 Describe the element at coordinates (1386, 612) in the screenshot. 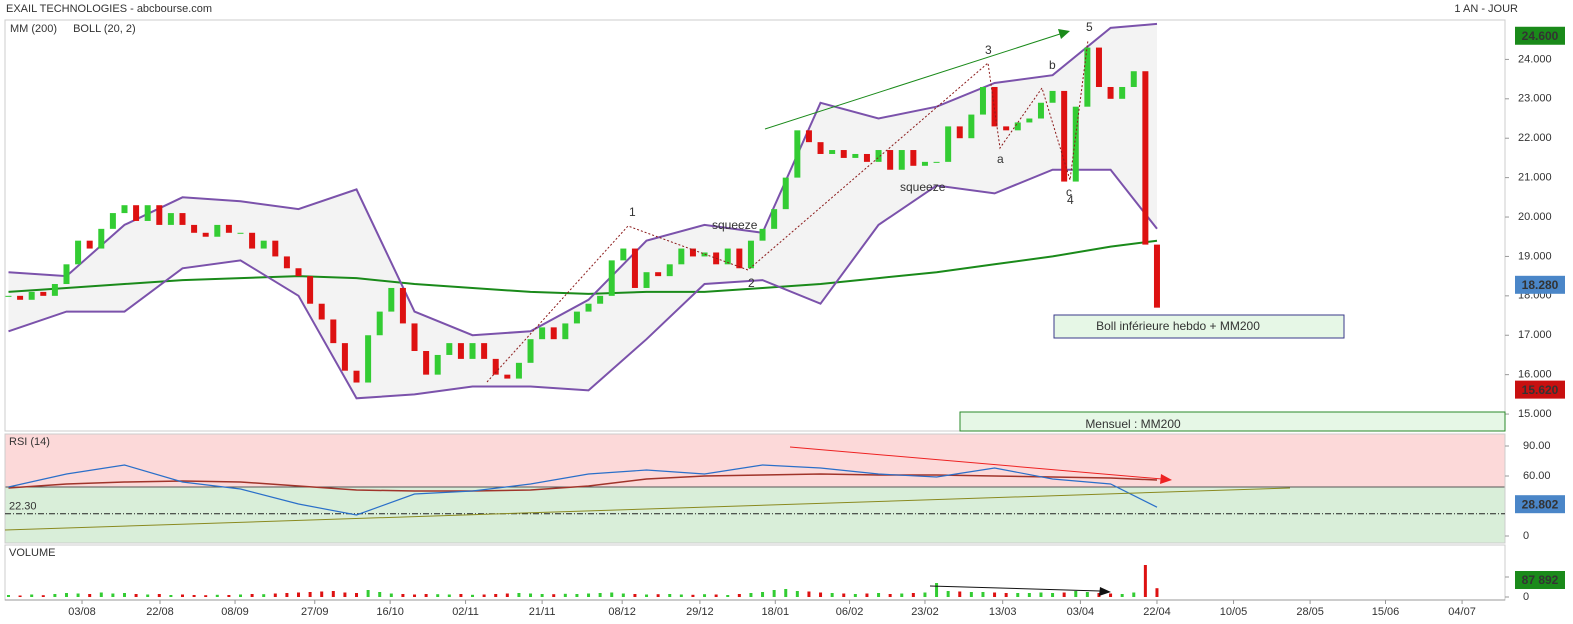

I see `x-tick-label: 15/06` at that location.